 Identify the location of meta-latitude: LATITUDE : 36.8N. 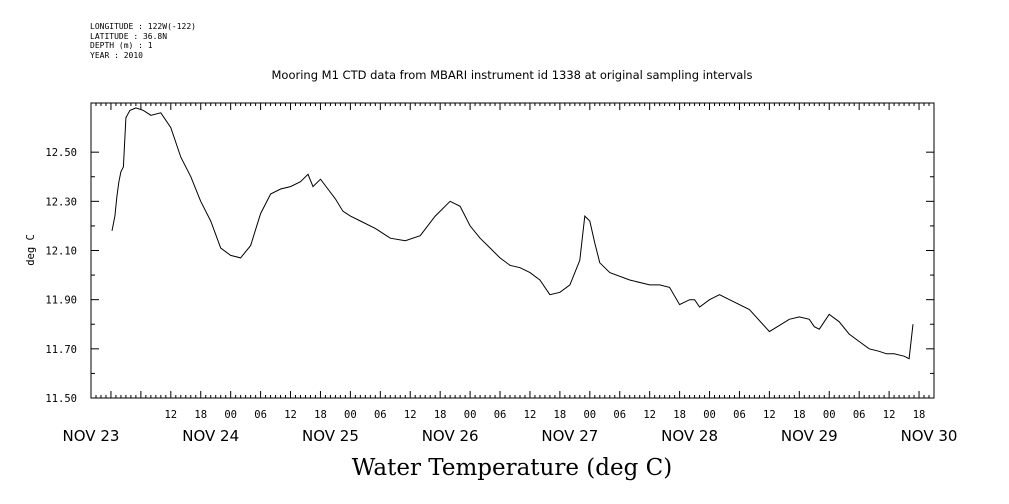
(129, 36).